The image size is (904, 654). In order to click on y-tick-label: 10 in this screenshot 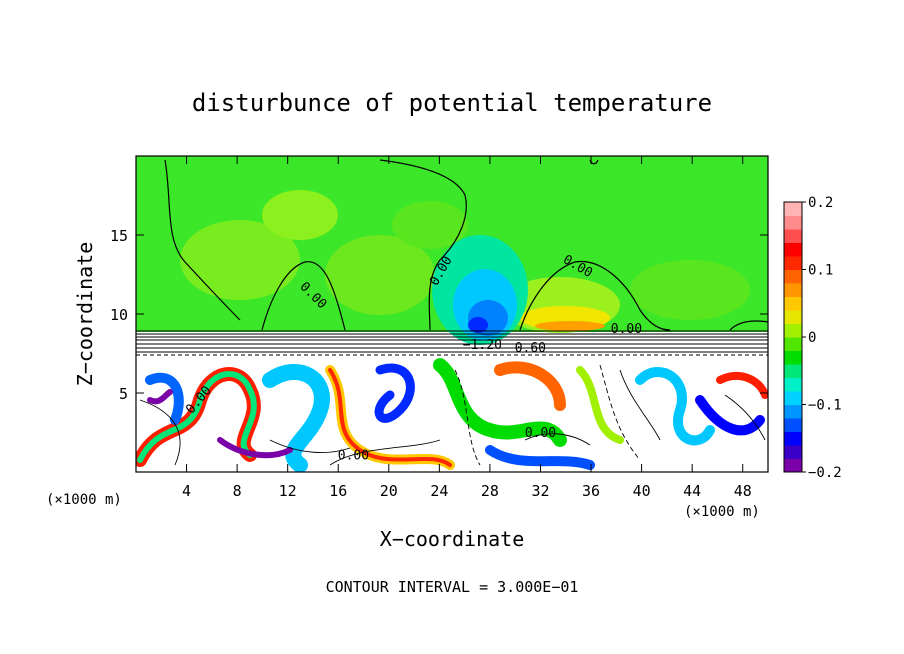, I will do `click(119, 315)`.